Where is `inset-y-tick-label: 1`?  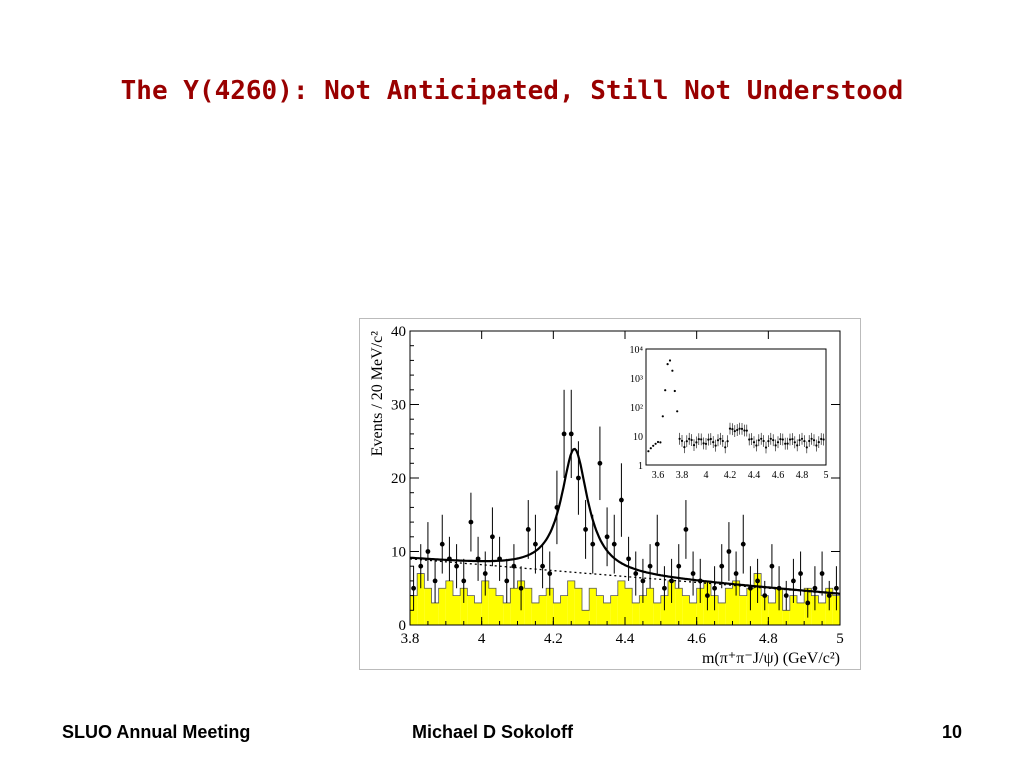 inset-y-tick-label: 1 is located at coordinates (640, 466).